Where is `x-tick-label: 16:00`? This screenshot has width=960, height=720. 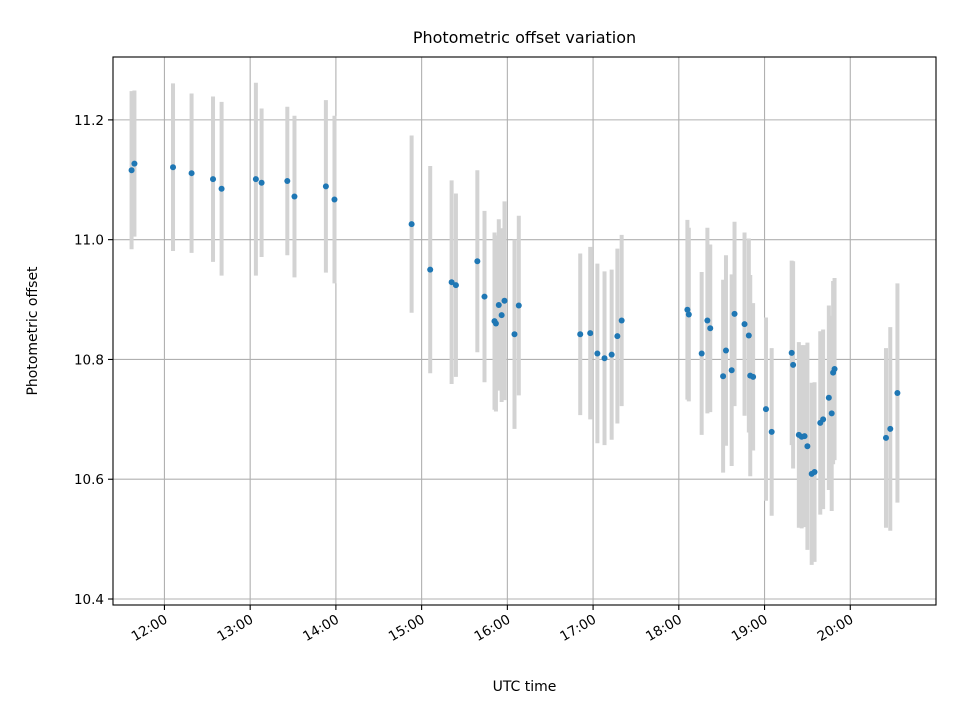 x-tick-label: 16:00 is located at coordinates (493, 628).